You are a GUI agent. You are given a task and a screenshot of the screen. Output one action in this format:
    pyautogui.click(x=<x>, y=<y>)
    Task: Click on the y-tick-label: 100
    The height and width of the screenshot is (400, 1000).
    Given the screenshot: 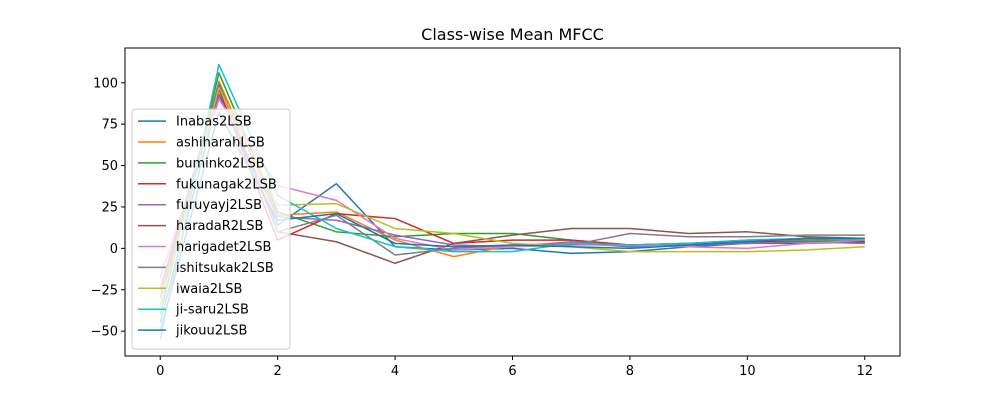 What is the action you would take?
    pyautogui.click(x=105, y=83)
    